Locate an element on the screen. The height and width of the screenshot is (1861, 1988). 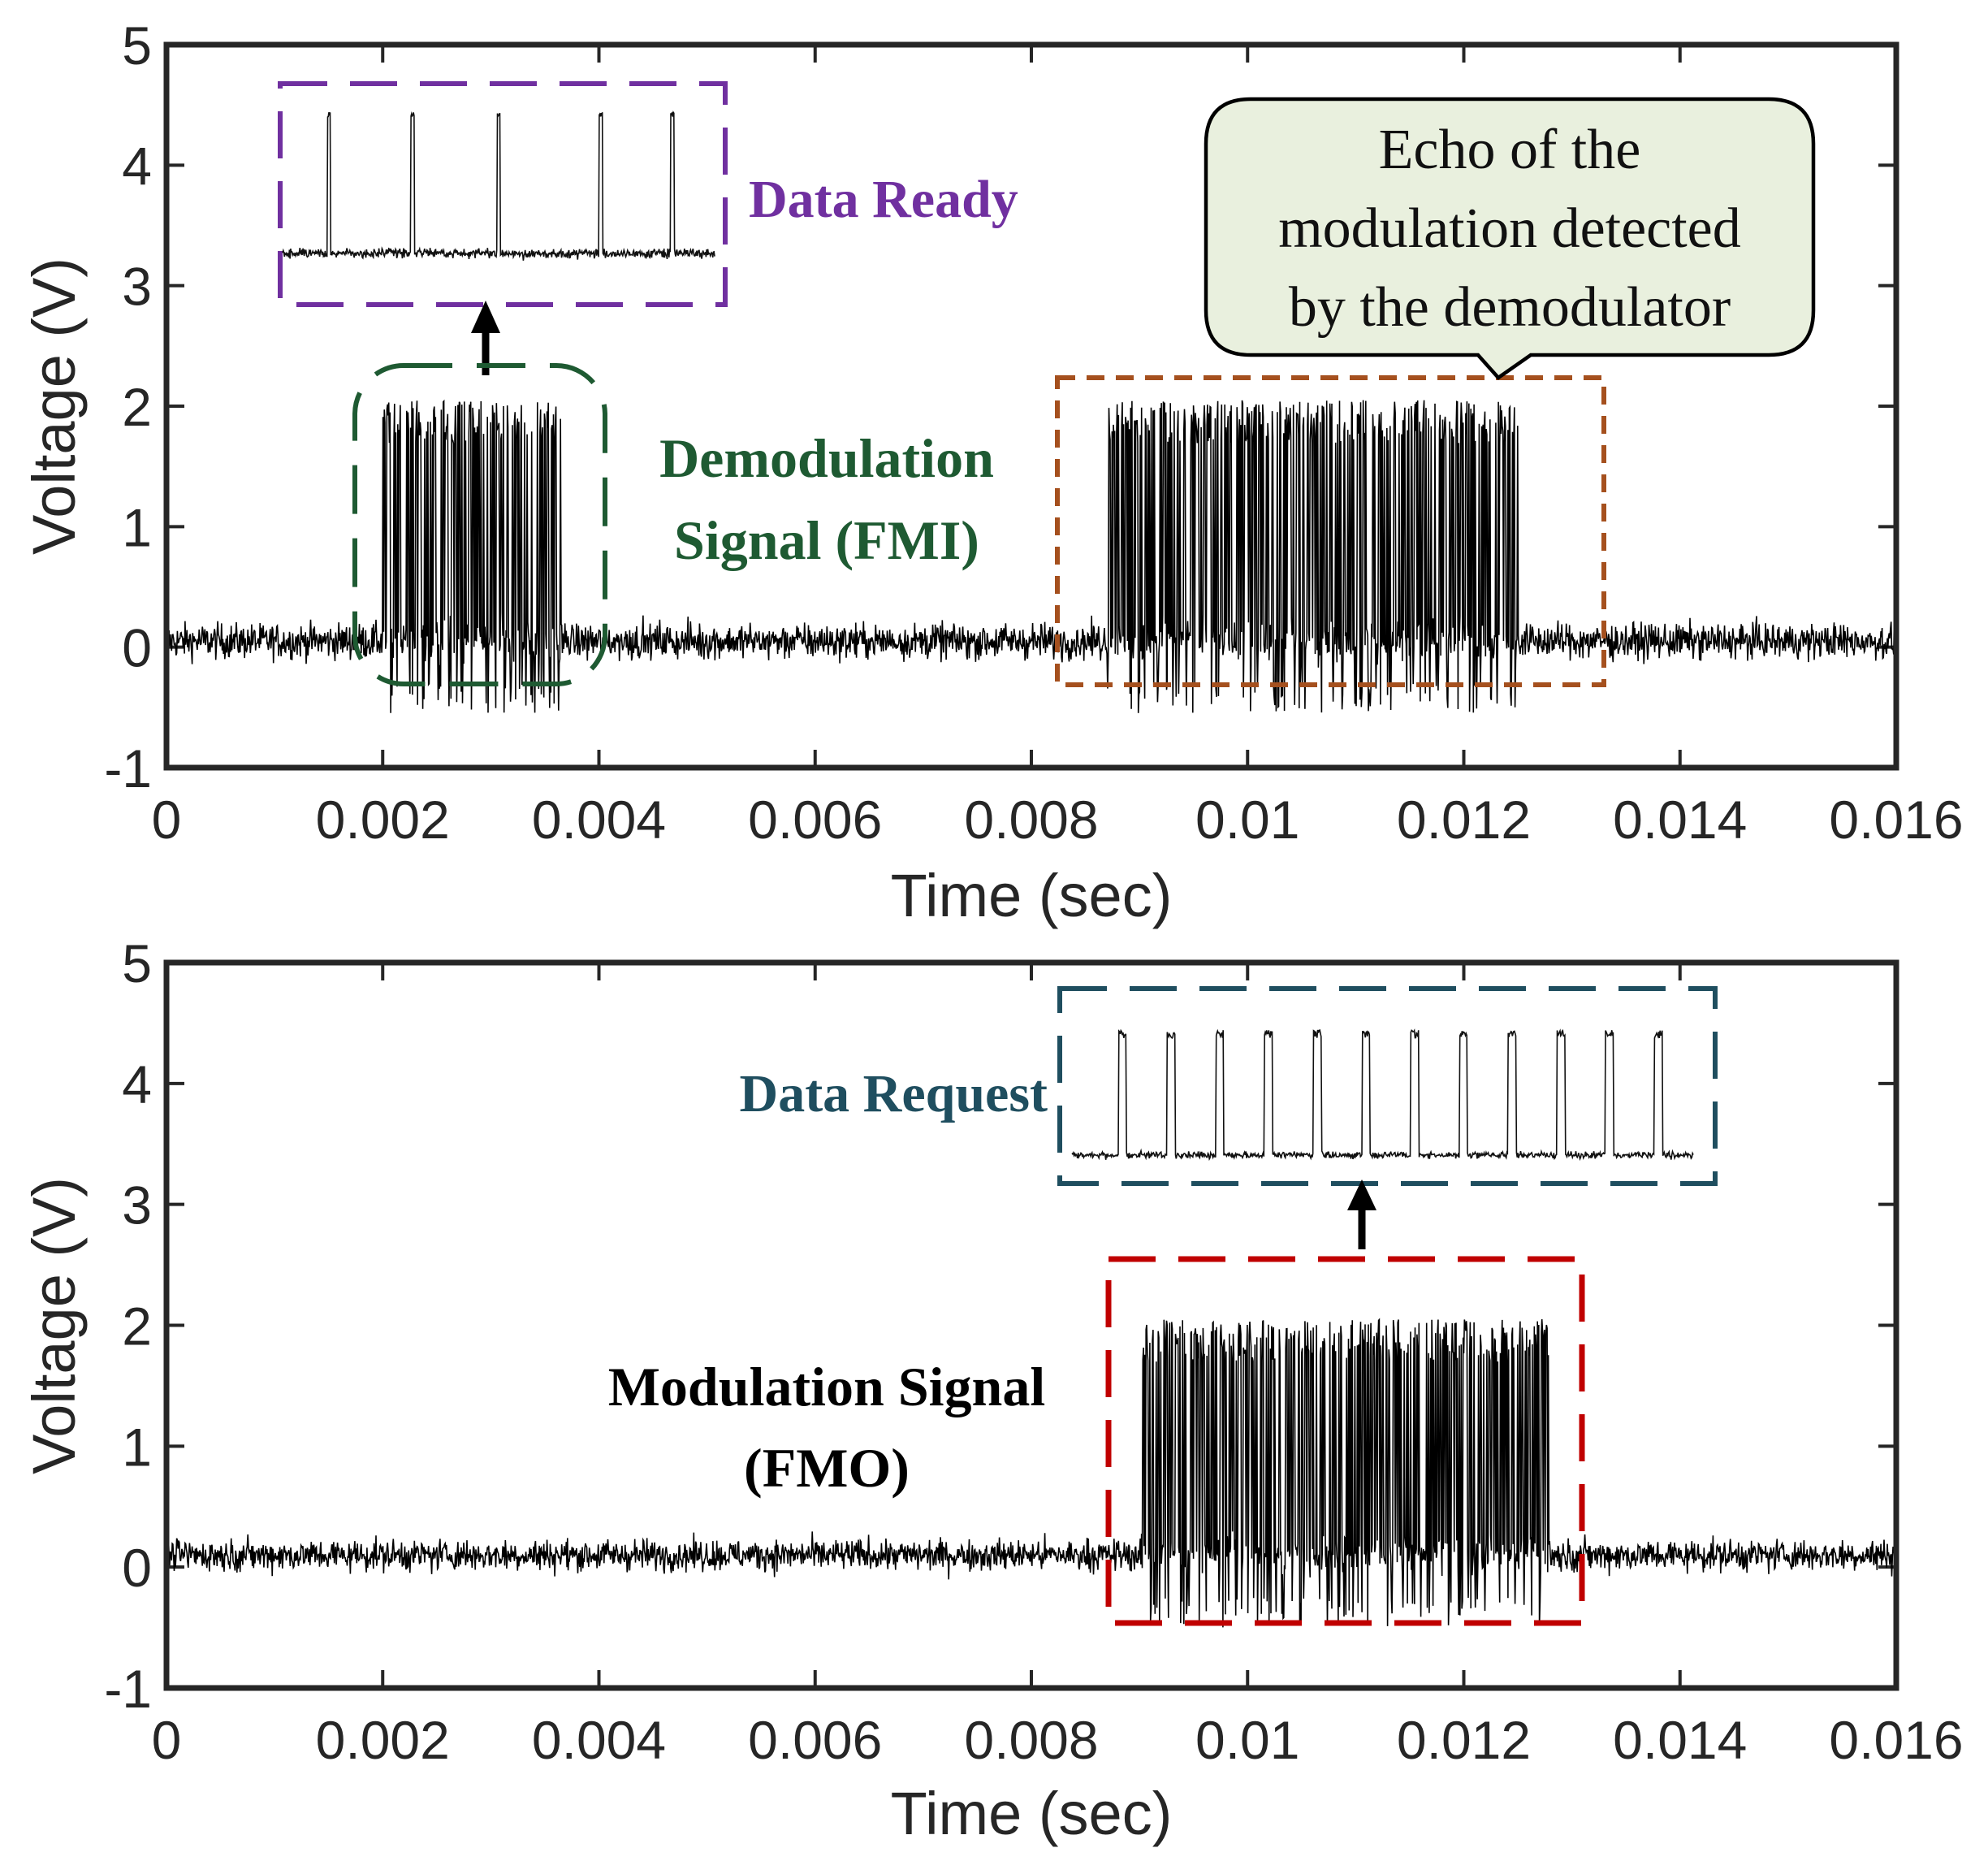
bottom-x-tick-labels: 0 0.002 0.004 0.006 0.008 0.01 0.012 0.014 0.016 is located at coordinates (1058, 1740).